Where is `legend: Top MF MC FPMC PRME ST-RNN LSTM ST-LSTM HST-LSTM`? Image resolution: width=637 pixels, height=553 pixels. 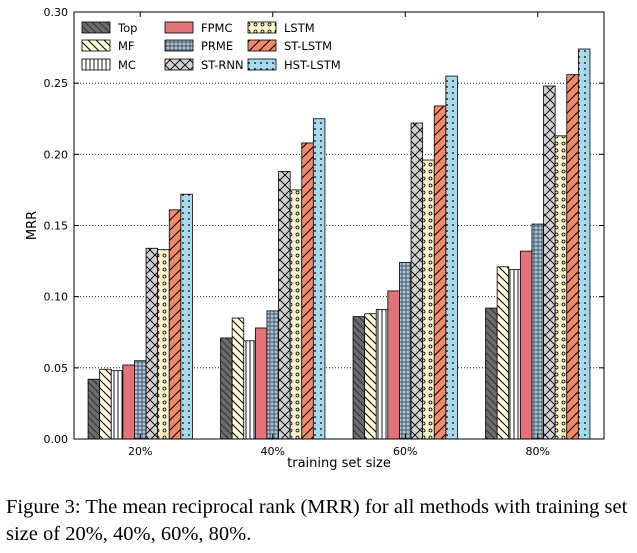
legend: Top MF MC FPMC PRME ST-RNN LSTM ST-LSTM HST-LSTM is located at coordinates (211, 46).